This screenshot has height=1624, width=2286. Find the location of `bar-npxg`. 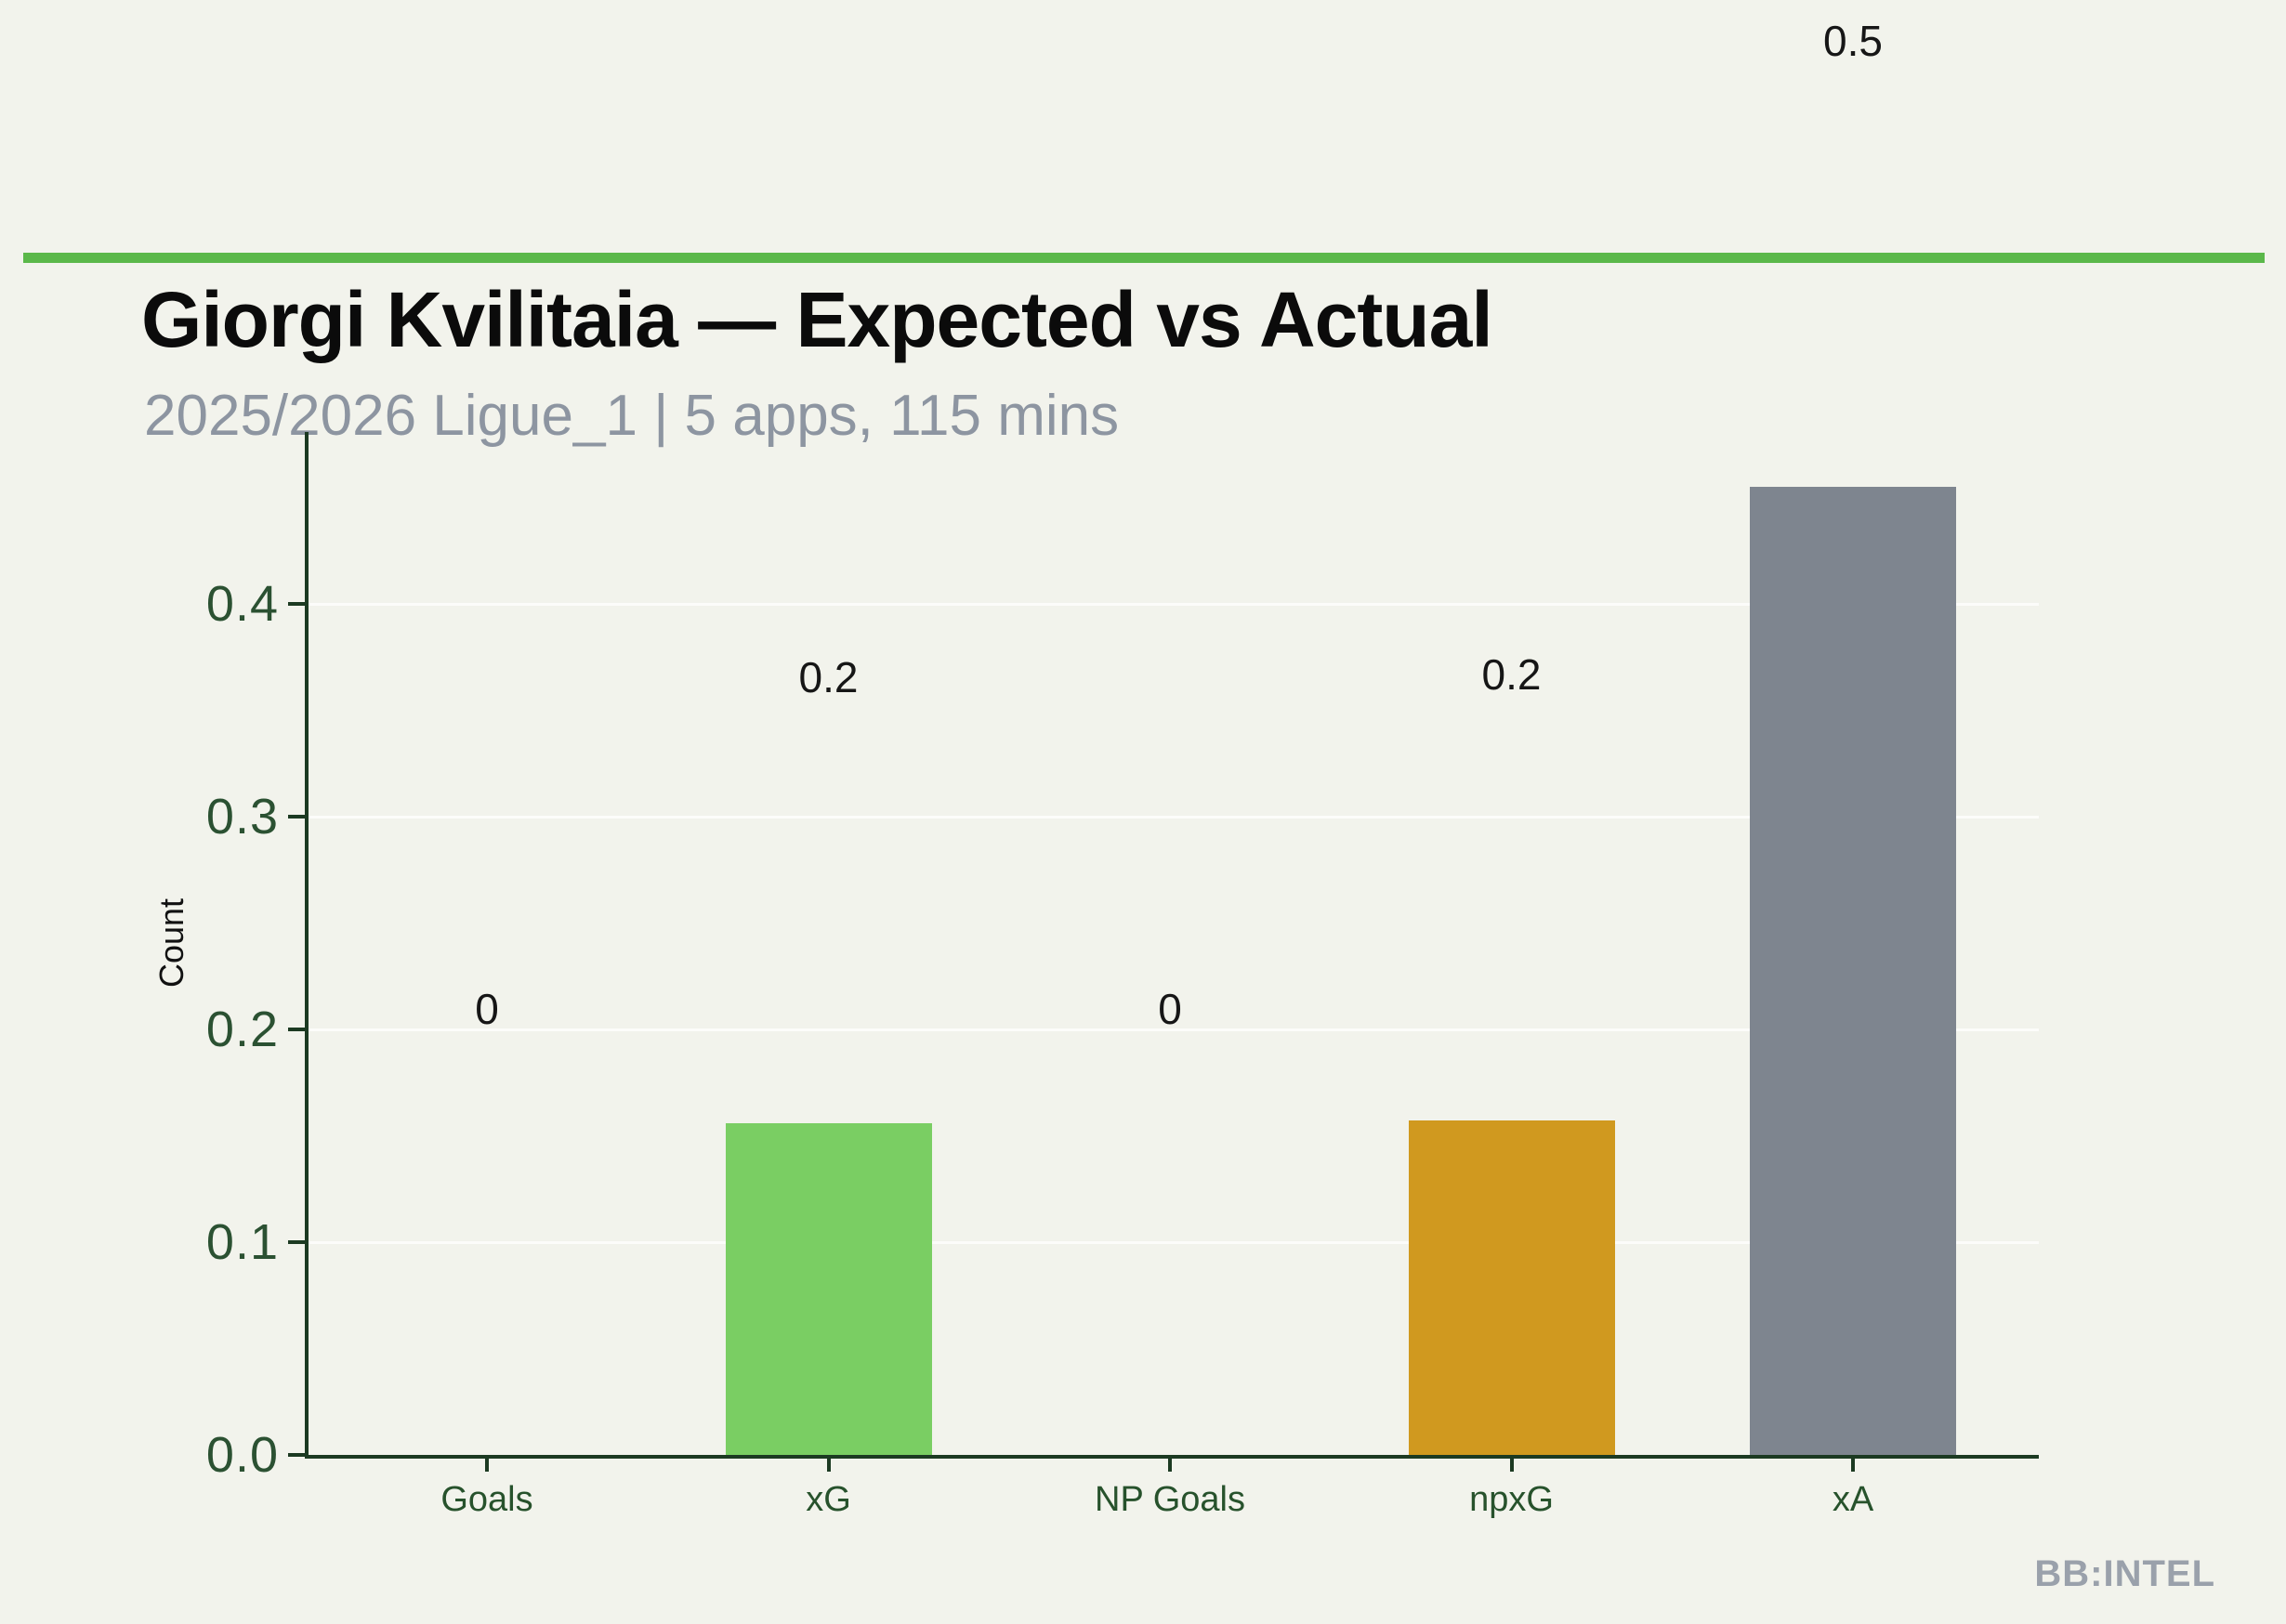

bar-npxg is located at coordinates (1512, 1287).